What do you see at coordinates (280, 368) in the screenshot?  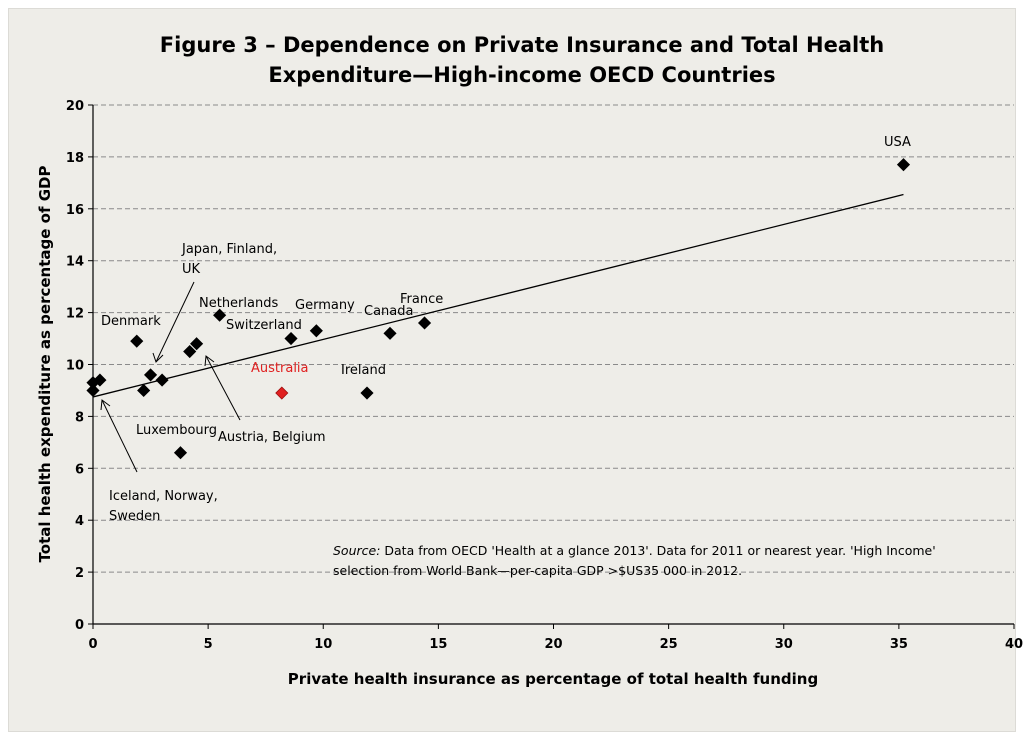 I see `label-australia: Australia` at bounding box center [280, 368].